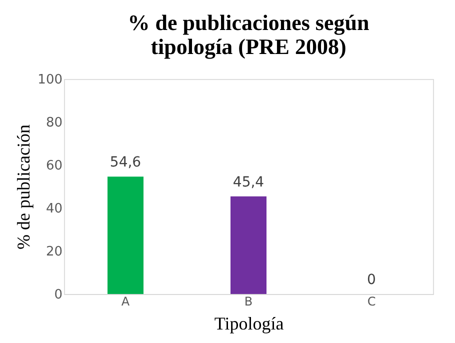  What do you see at coordinates (248, 301) in the screenshot?
I see `x-tick-label: B` at bounding box center [248, 301].